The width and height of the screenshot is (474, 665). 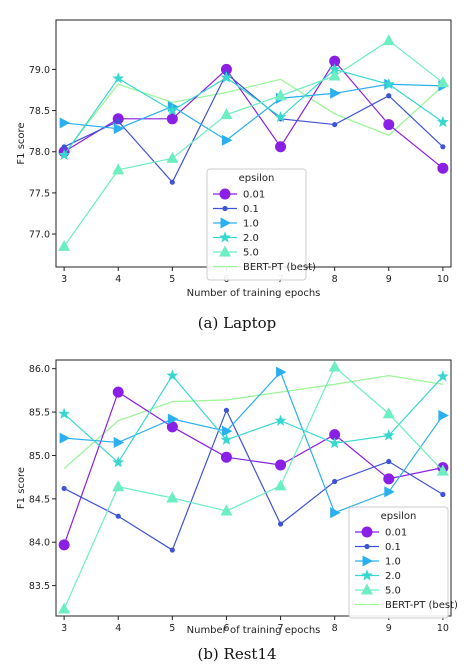 What do you see at coordinates (378, 561) in the screenshot?
I see `legend-item-1-0: 1.0` at bounding box center [378, 561].